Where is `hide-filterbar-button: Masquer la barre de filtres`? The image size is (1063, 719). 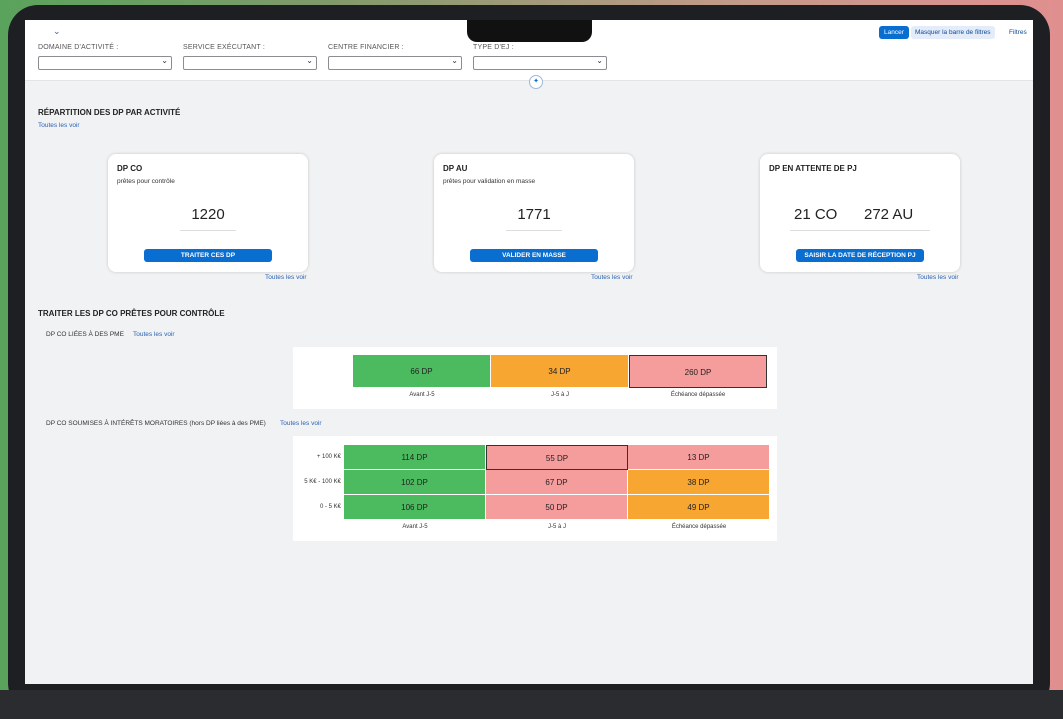
hide-filterbar-button: Masquer la barre de filtres is located at coordinates (953, 32).